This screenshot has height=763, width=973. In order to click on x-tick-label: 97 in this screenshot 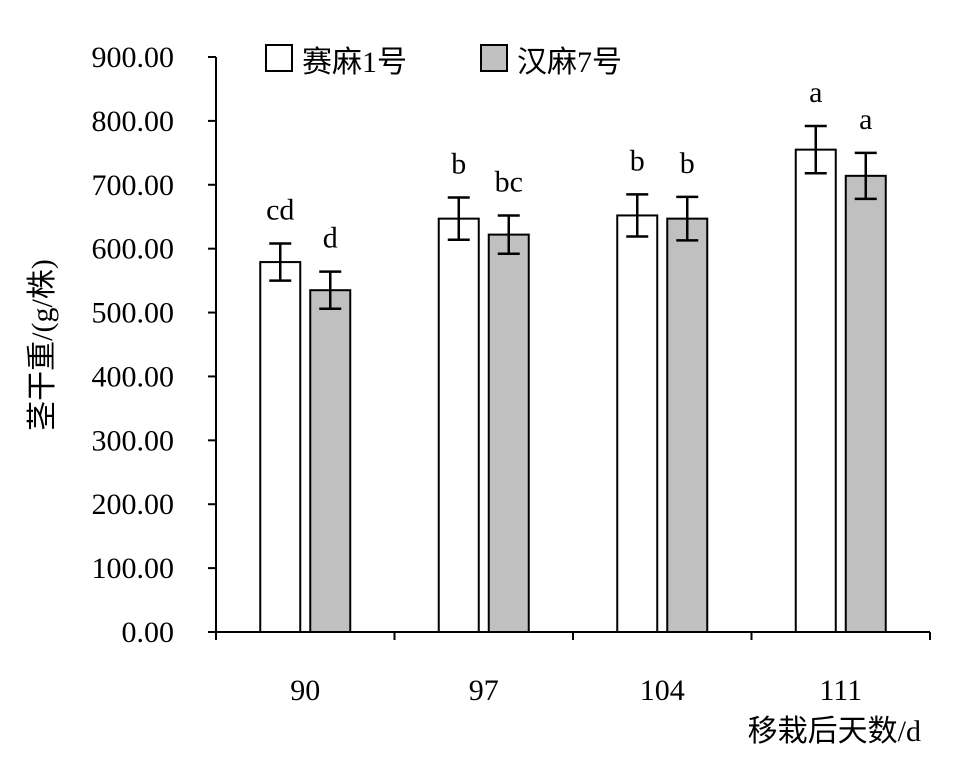, I will do `click(484, 690)`.